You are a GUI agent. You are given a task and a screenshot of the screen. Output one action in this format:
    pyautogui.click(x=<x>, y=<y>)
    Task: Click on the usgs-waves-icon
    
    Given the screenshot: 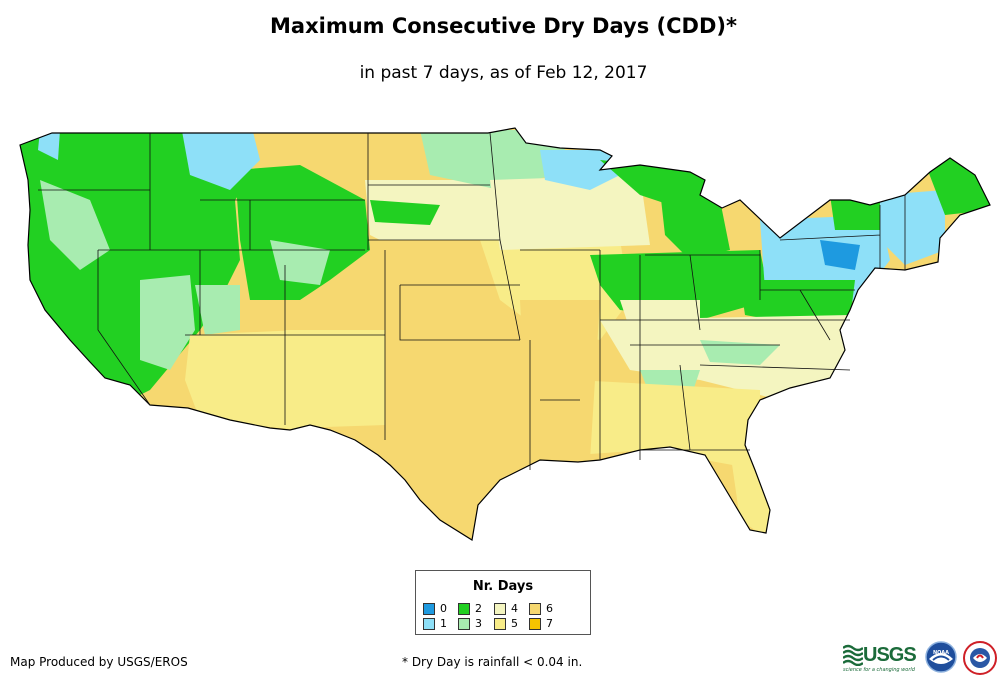 What is the action you would take?
    pyautogui.click(x=853, y=655)
    